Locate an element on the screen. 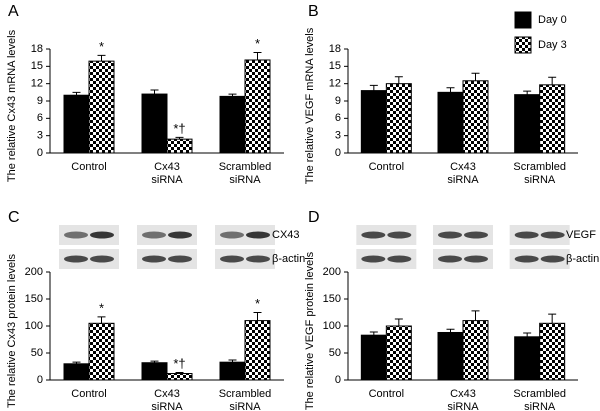  panel-letter: C is located at coordinates (14, 217).